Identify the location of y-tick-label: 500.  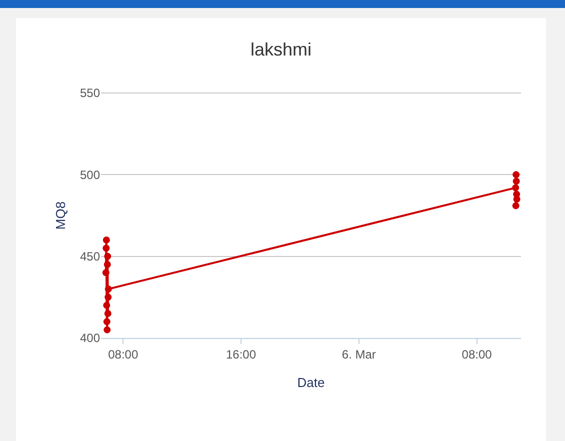
(90, 175).